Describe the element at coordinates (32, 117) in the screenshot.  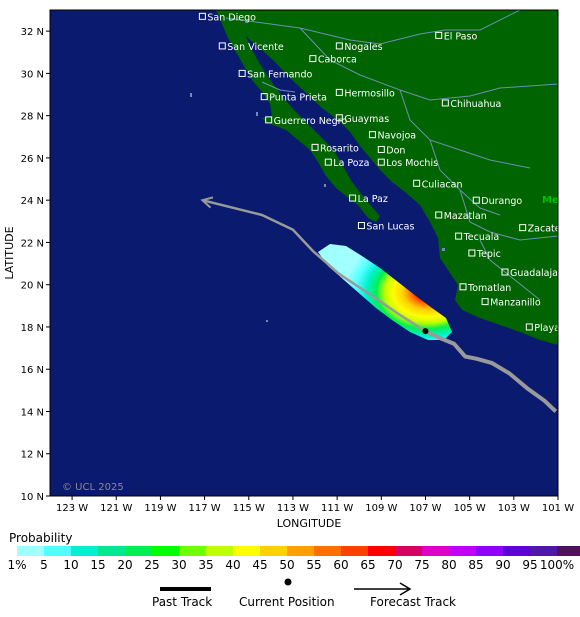
I see `lat-tick-label: 28 N` at that location.